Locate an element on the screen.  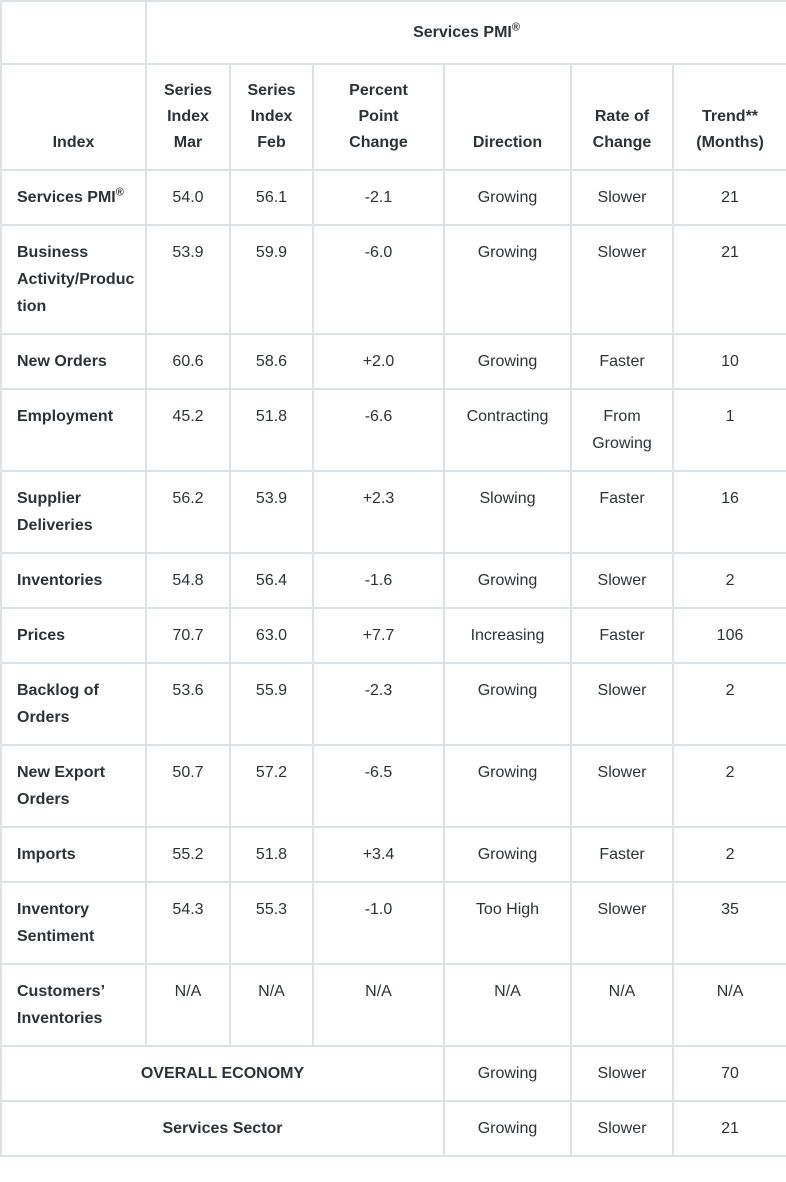
cell-series-index-mar: 50.7 is located at coordinates (188, 786).